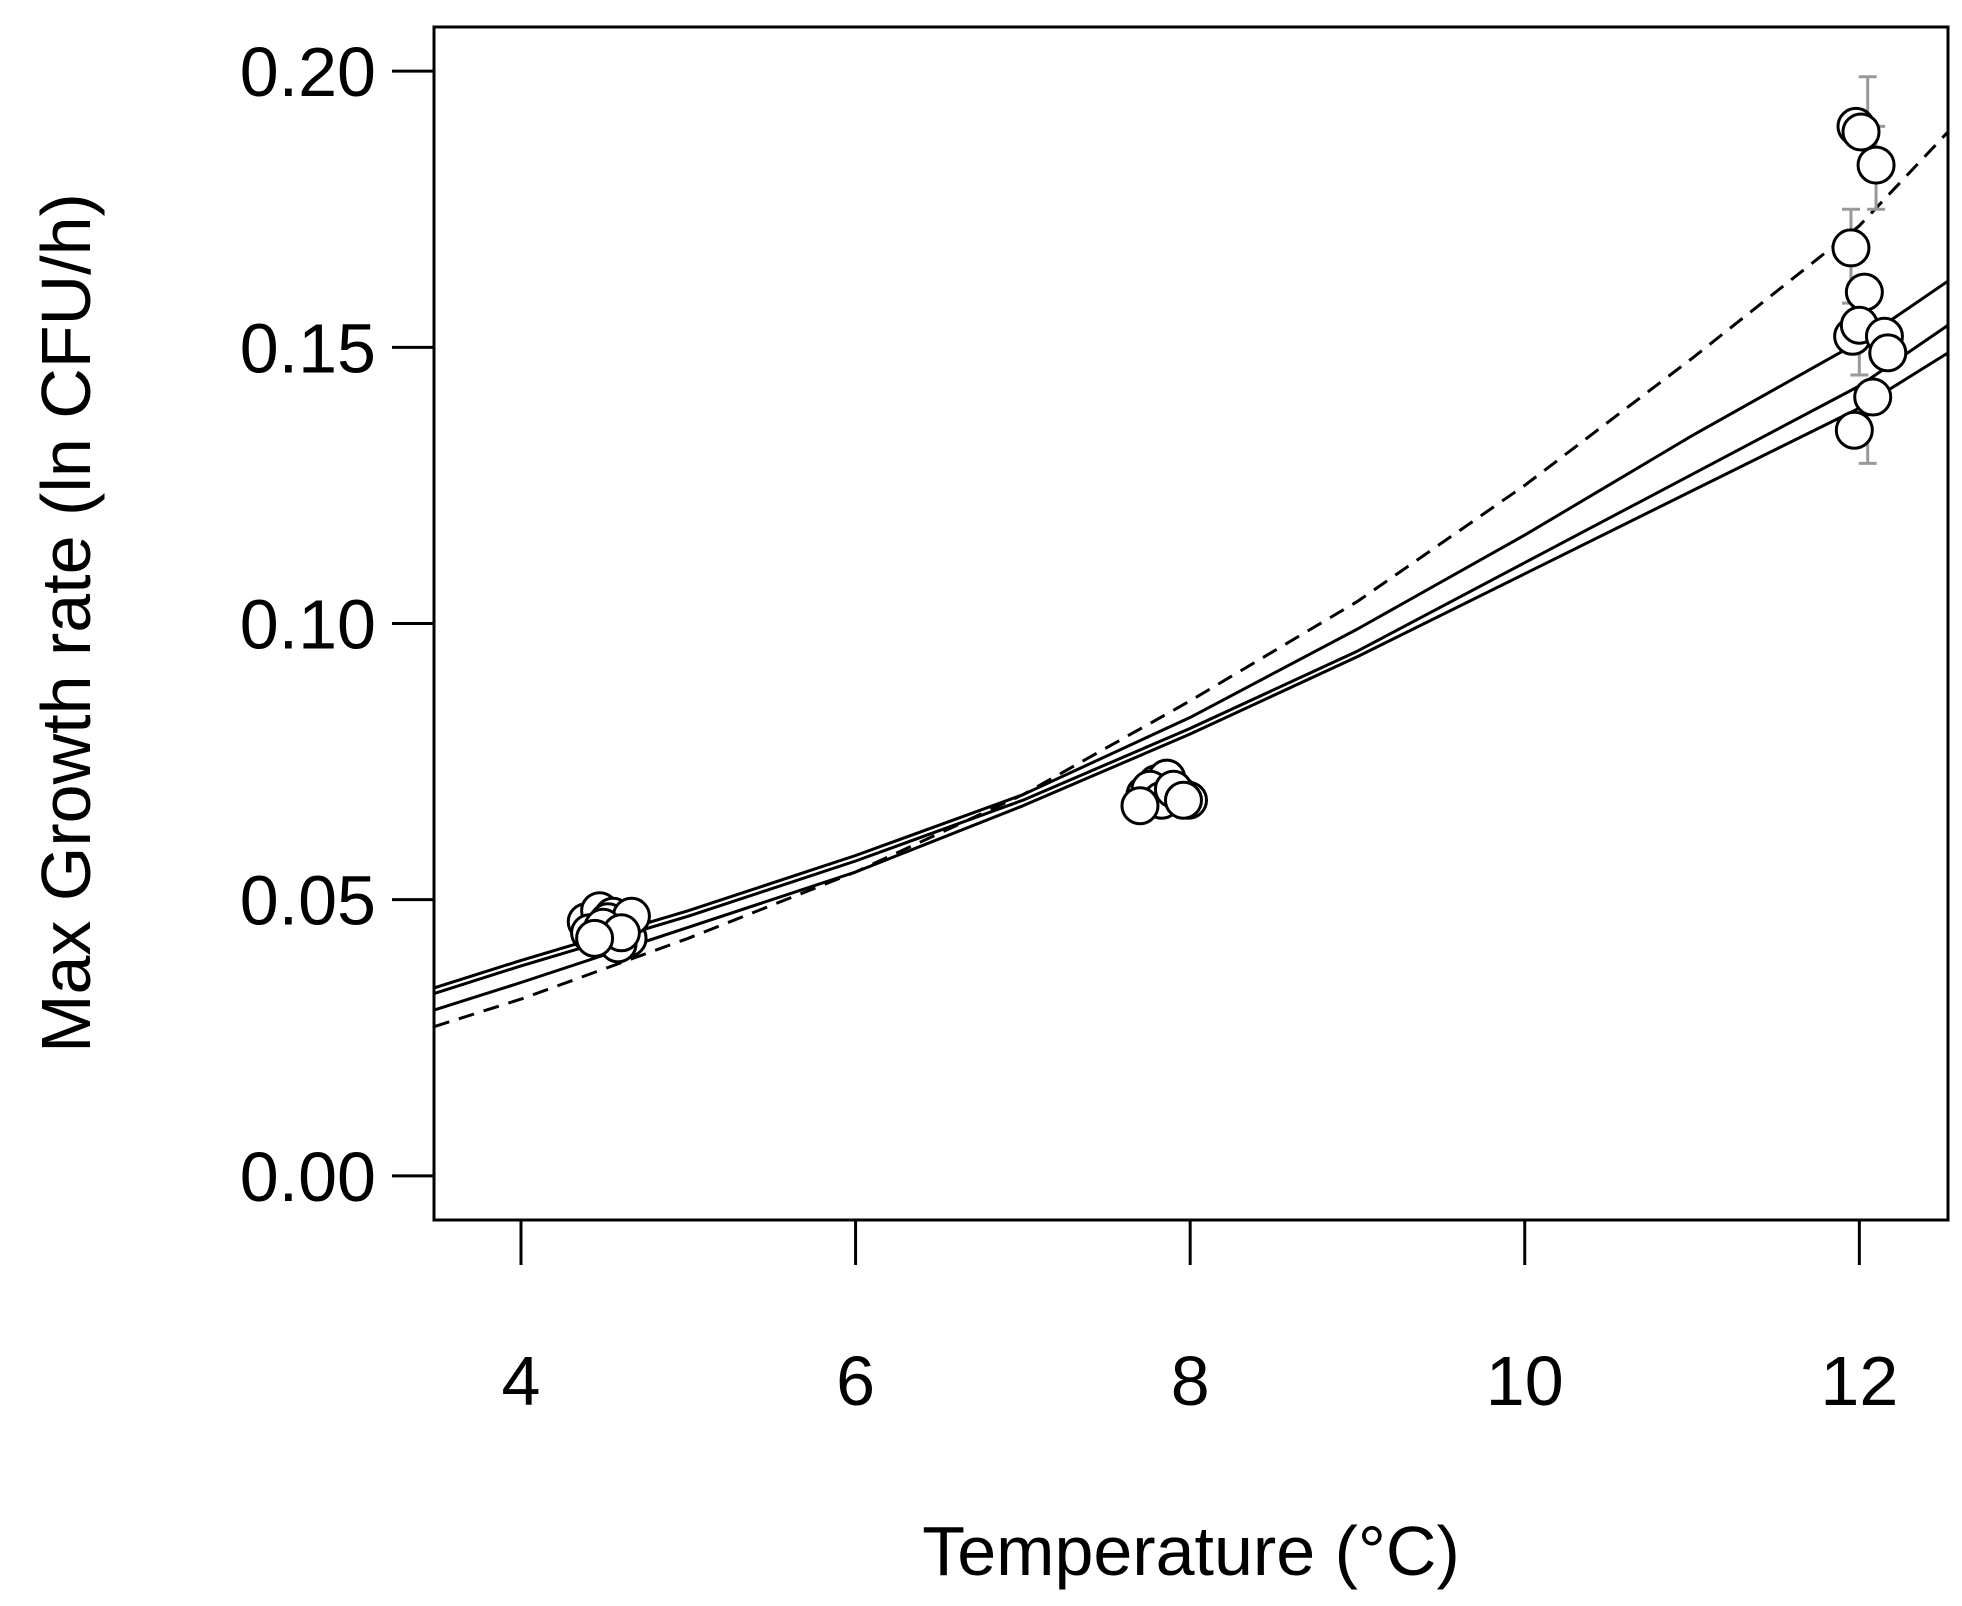 This screenshot has width=1962, height=1606. I want to click on x-tick-label: 4, so click(521, 1381).